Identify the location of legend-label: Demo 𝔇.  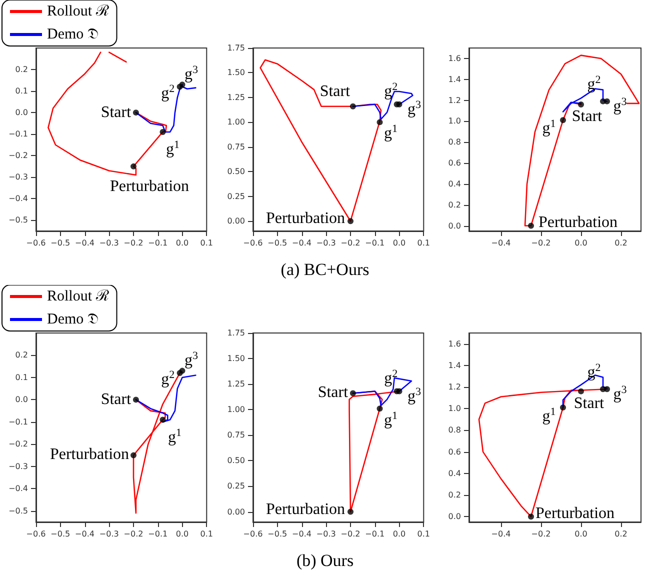
(72, 320).